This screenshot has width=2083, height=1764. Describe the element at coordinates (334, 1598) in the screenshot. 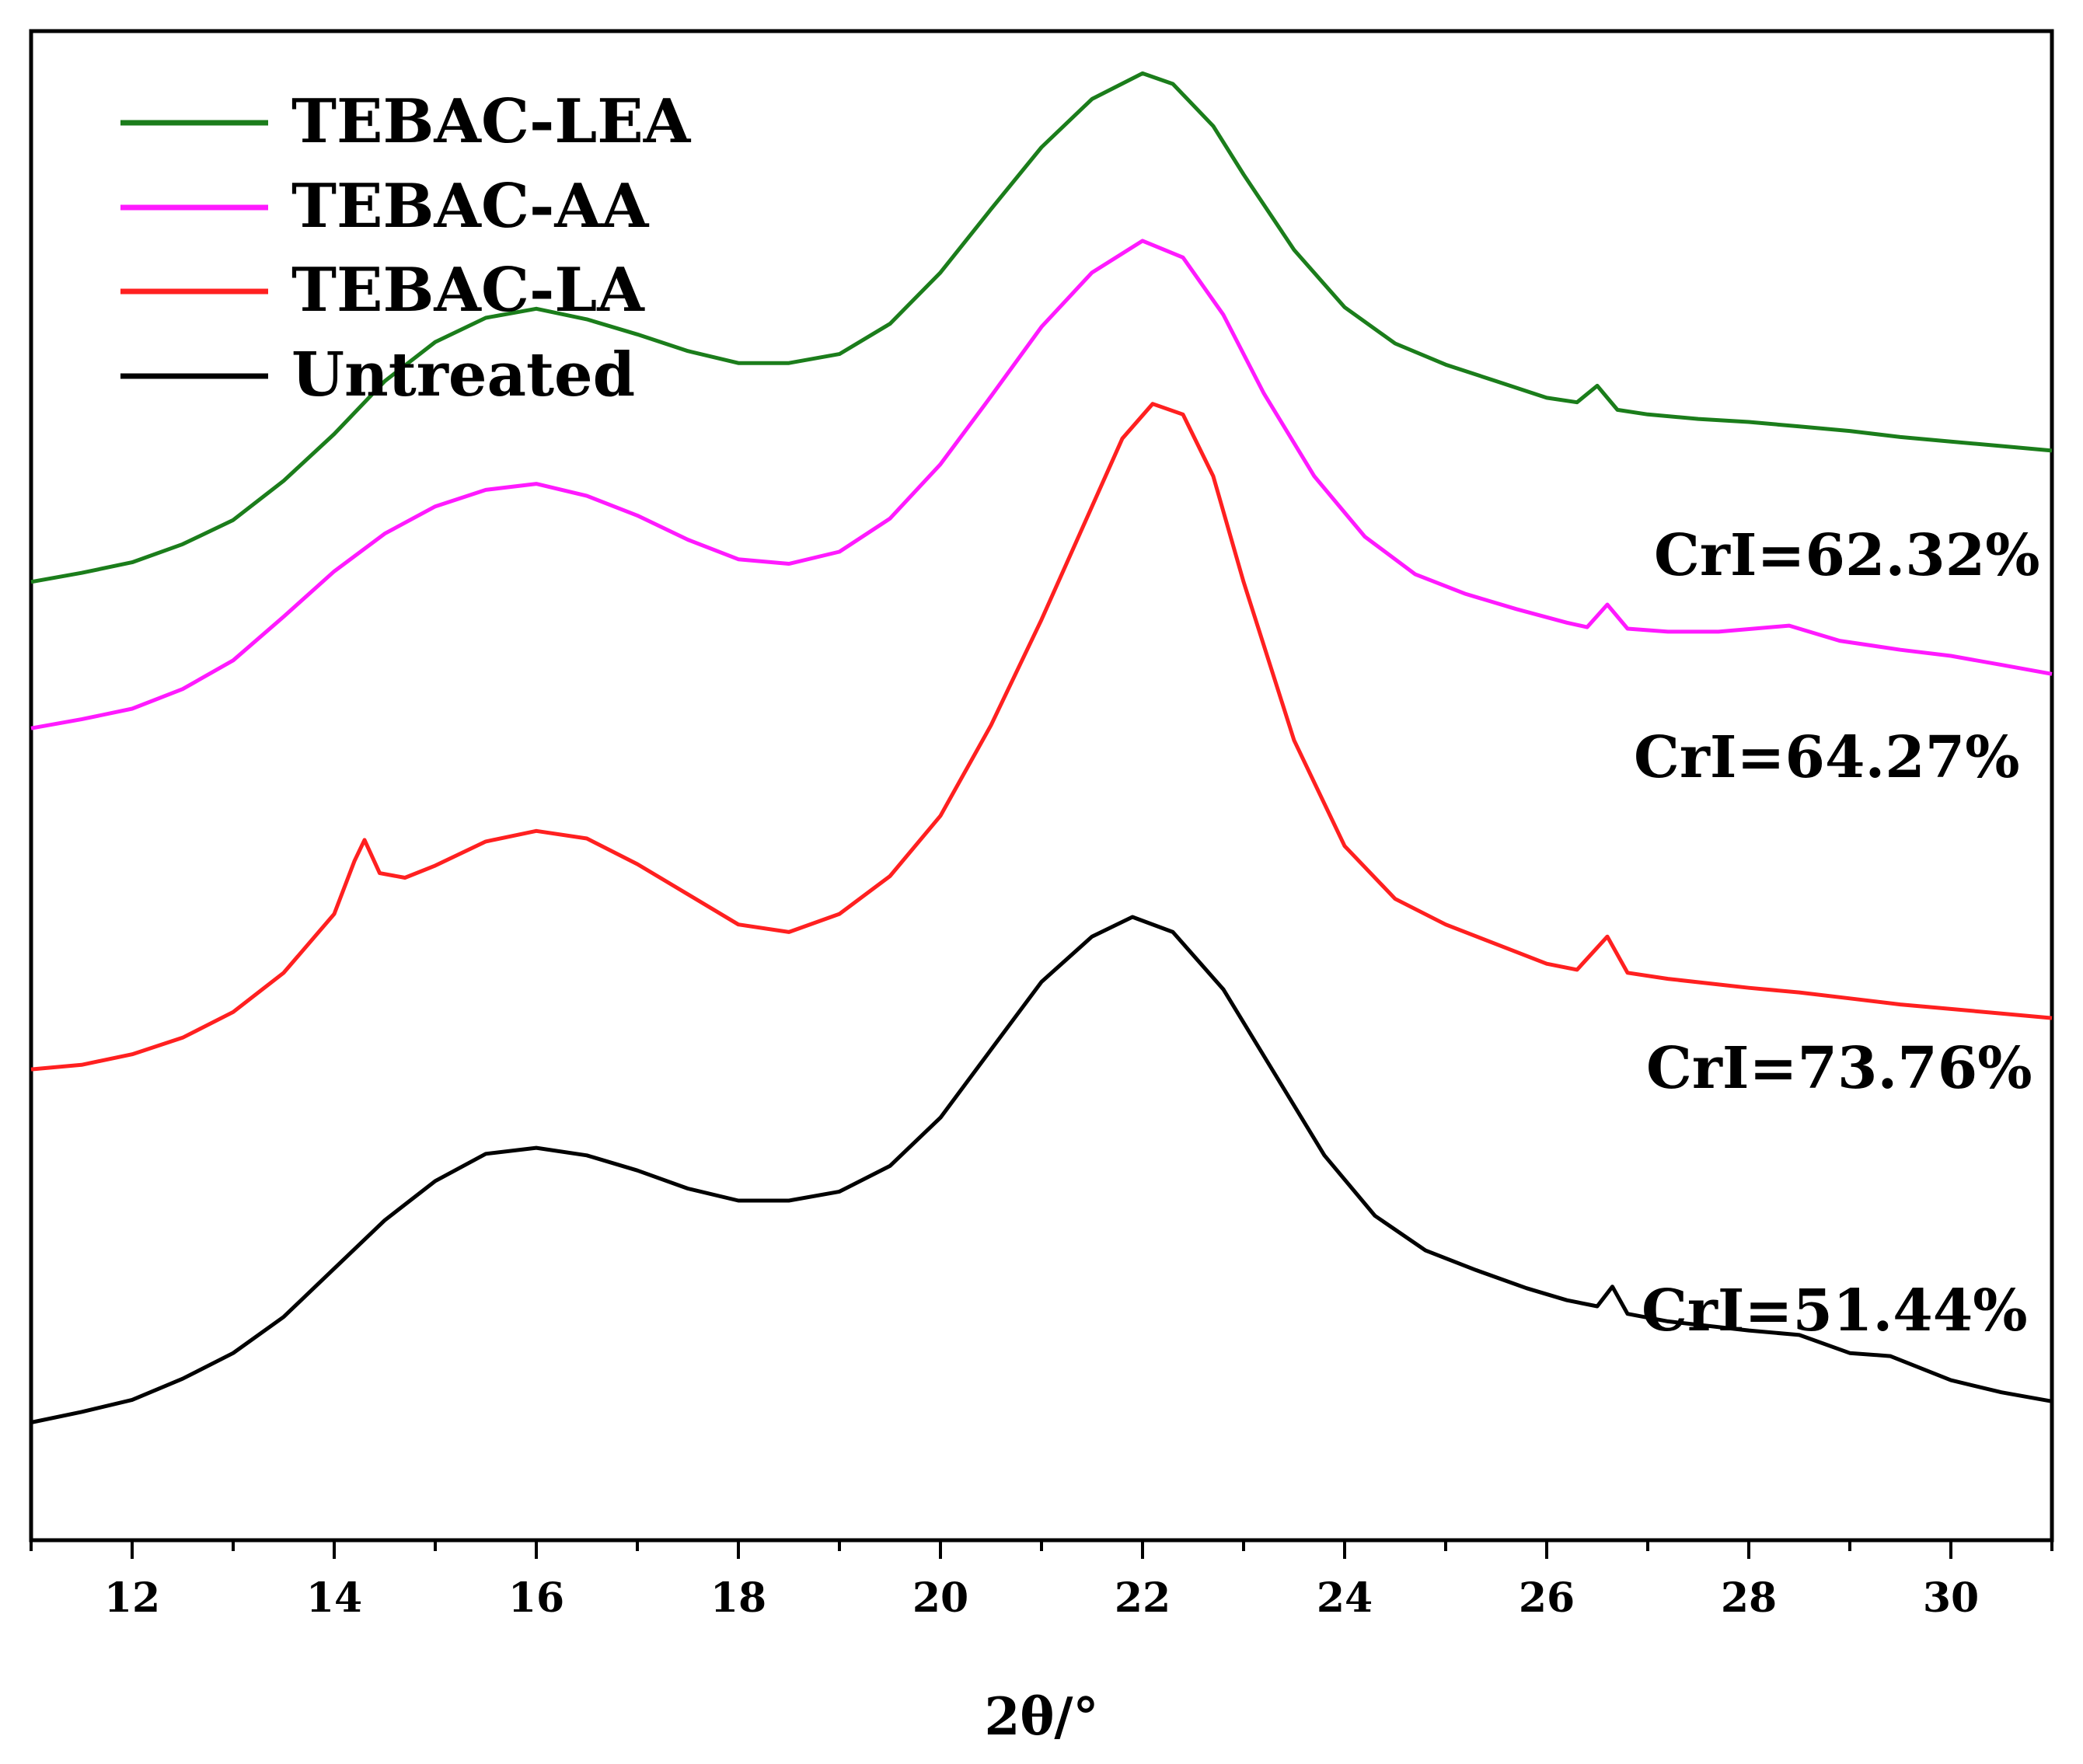

I see `x-tick-label: 14` at that location.